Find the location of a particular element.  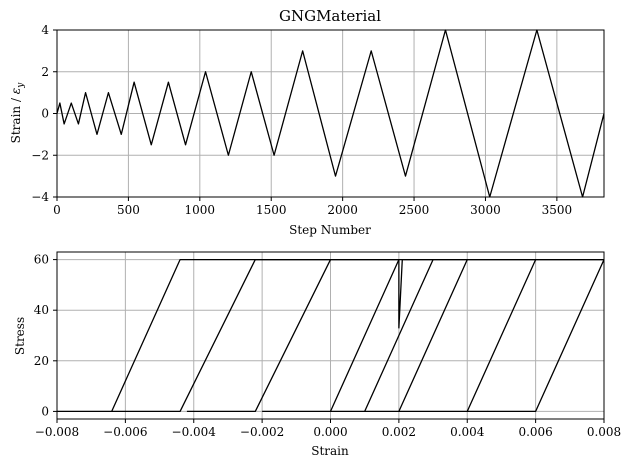

x-tick-label: 3500 is located at coordinates (557, 210).